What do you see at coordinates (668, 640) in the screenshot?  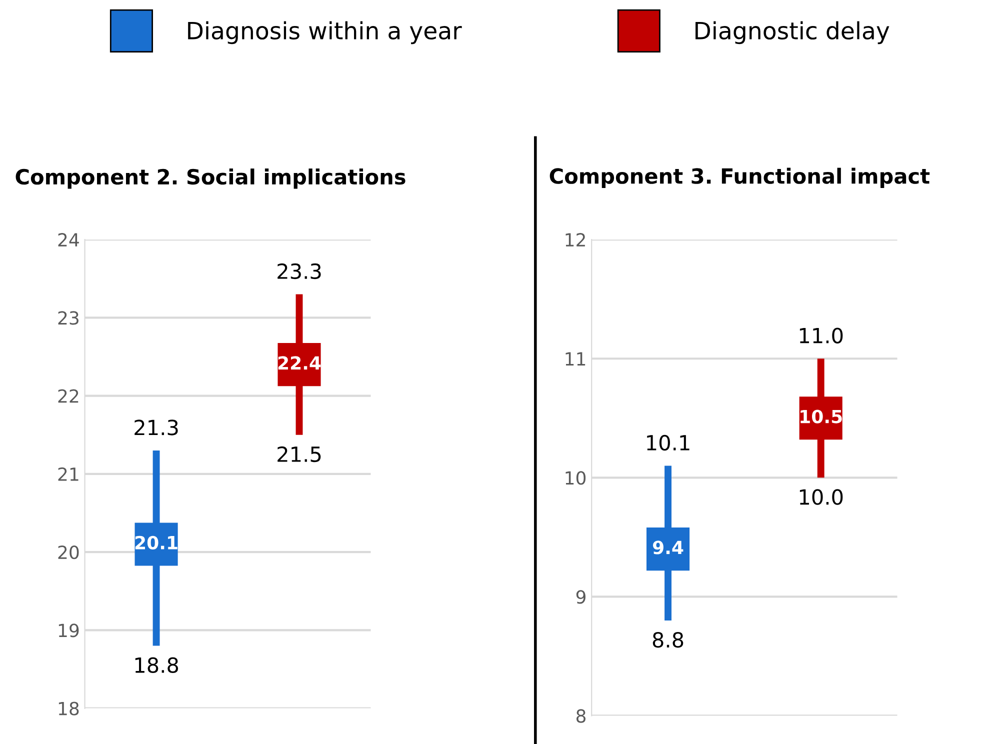 I see `annotation: 8.8` at bounding box center [668, 640].